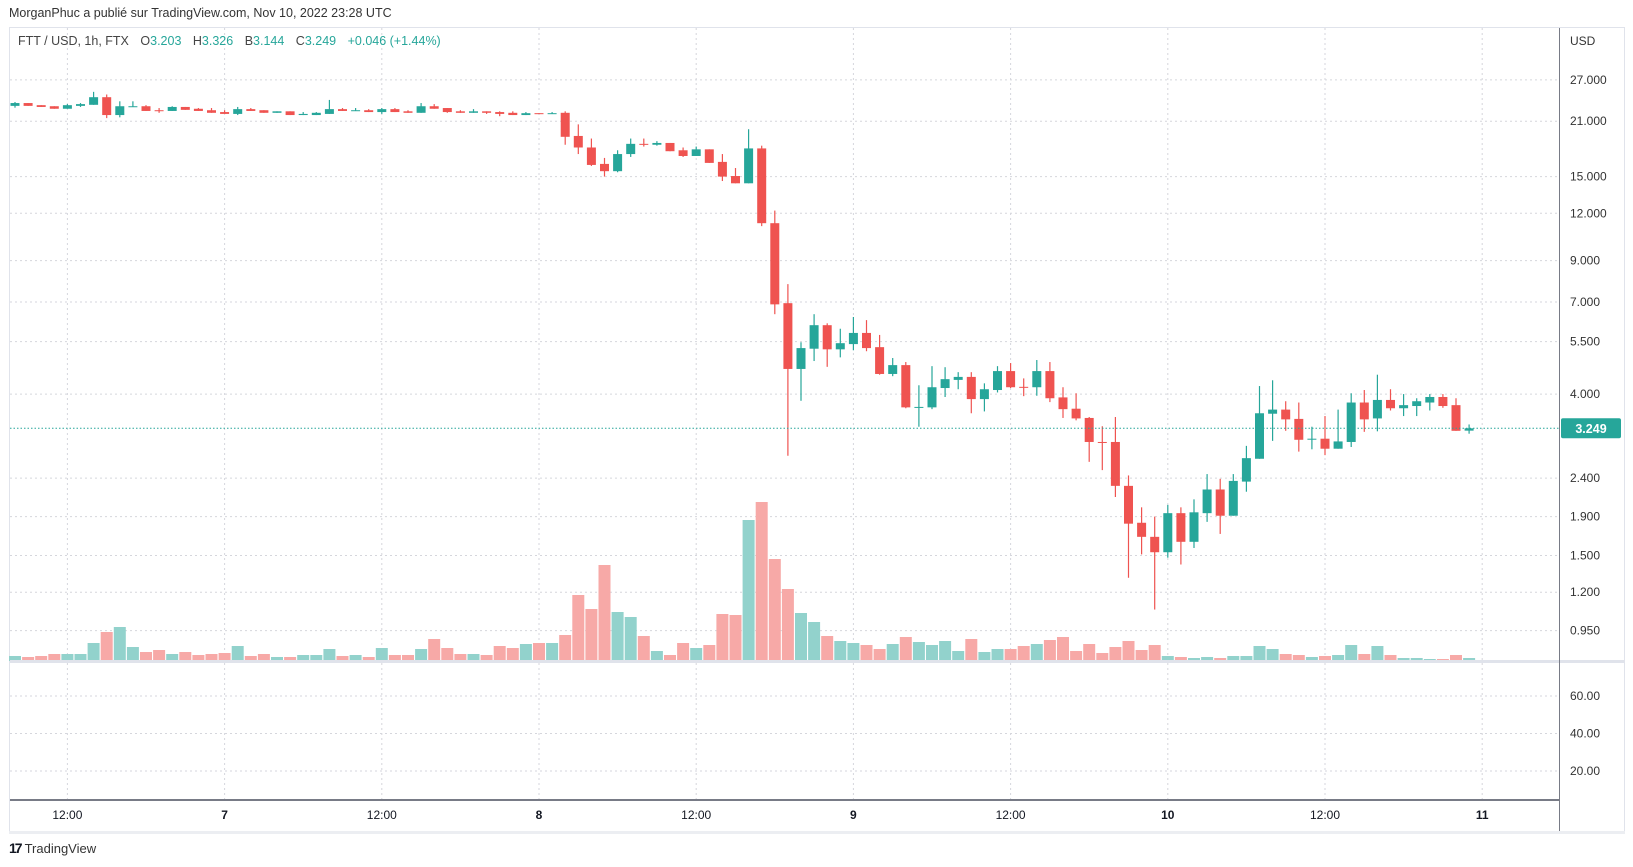  I want to click on bottom-bar, so click(817, 832).